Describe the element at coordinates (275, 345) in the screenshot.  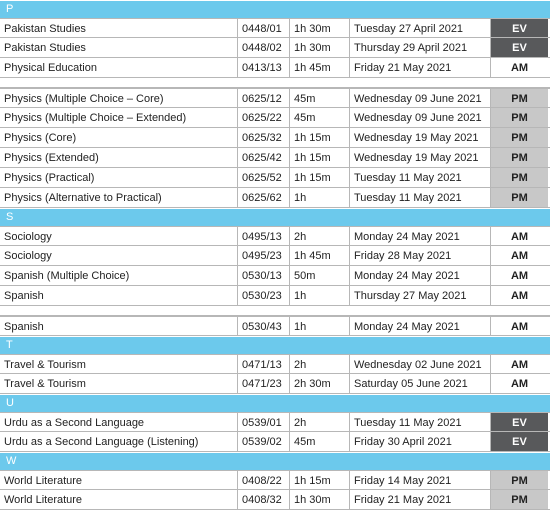
I see `section-header-t: T` at that location.